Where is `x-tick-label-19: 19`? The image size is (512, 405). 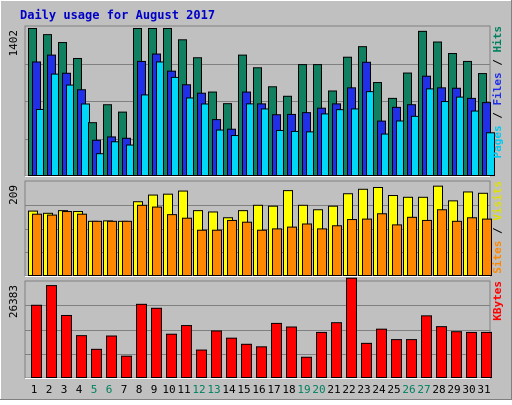
x-tick-label-19: 19 is located at coordinates (303, 389).